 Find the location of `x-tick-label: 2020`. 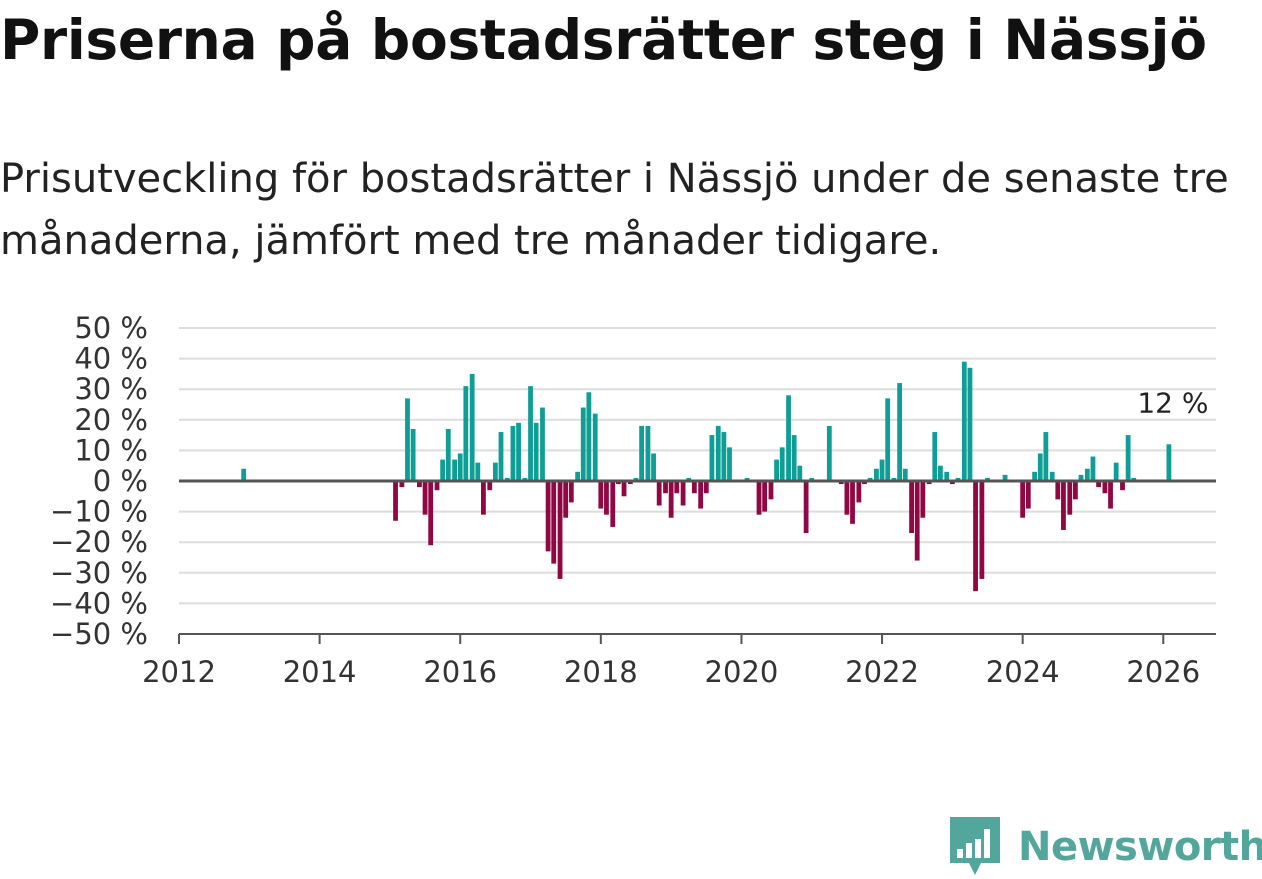

x-tick-label: 2020 is located at coordinates (742, 672).